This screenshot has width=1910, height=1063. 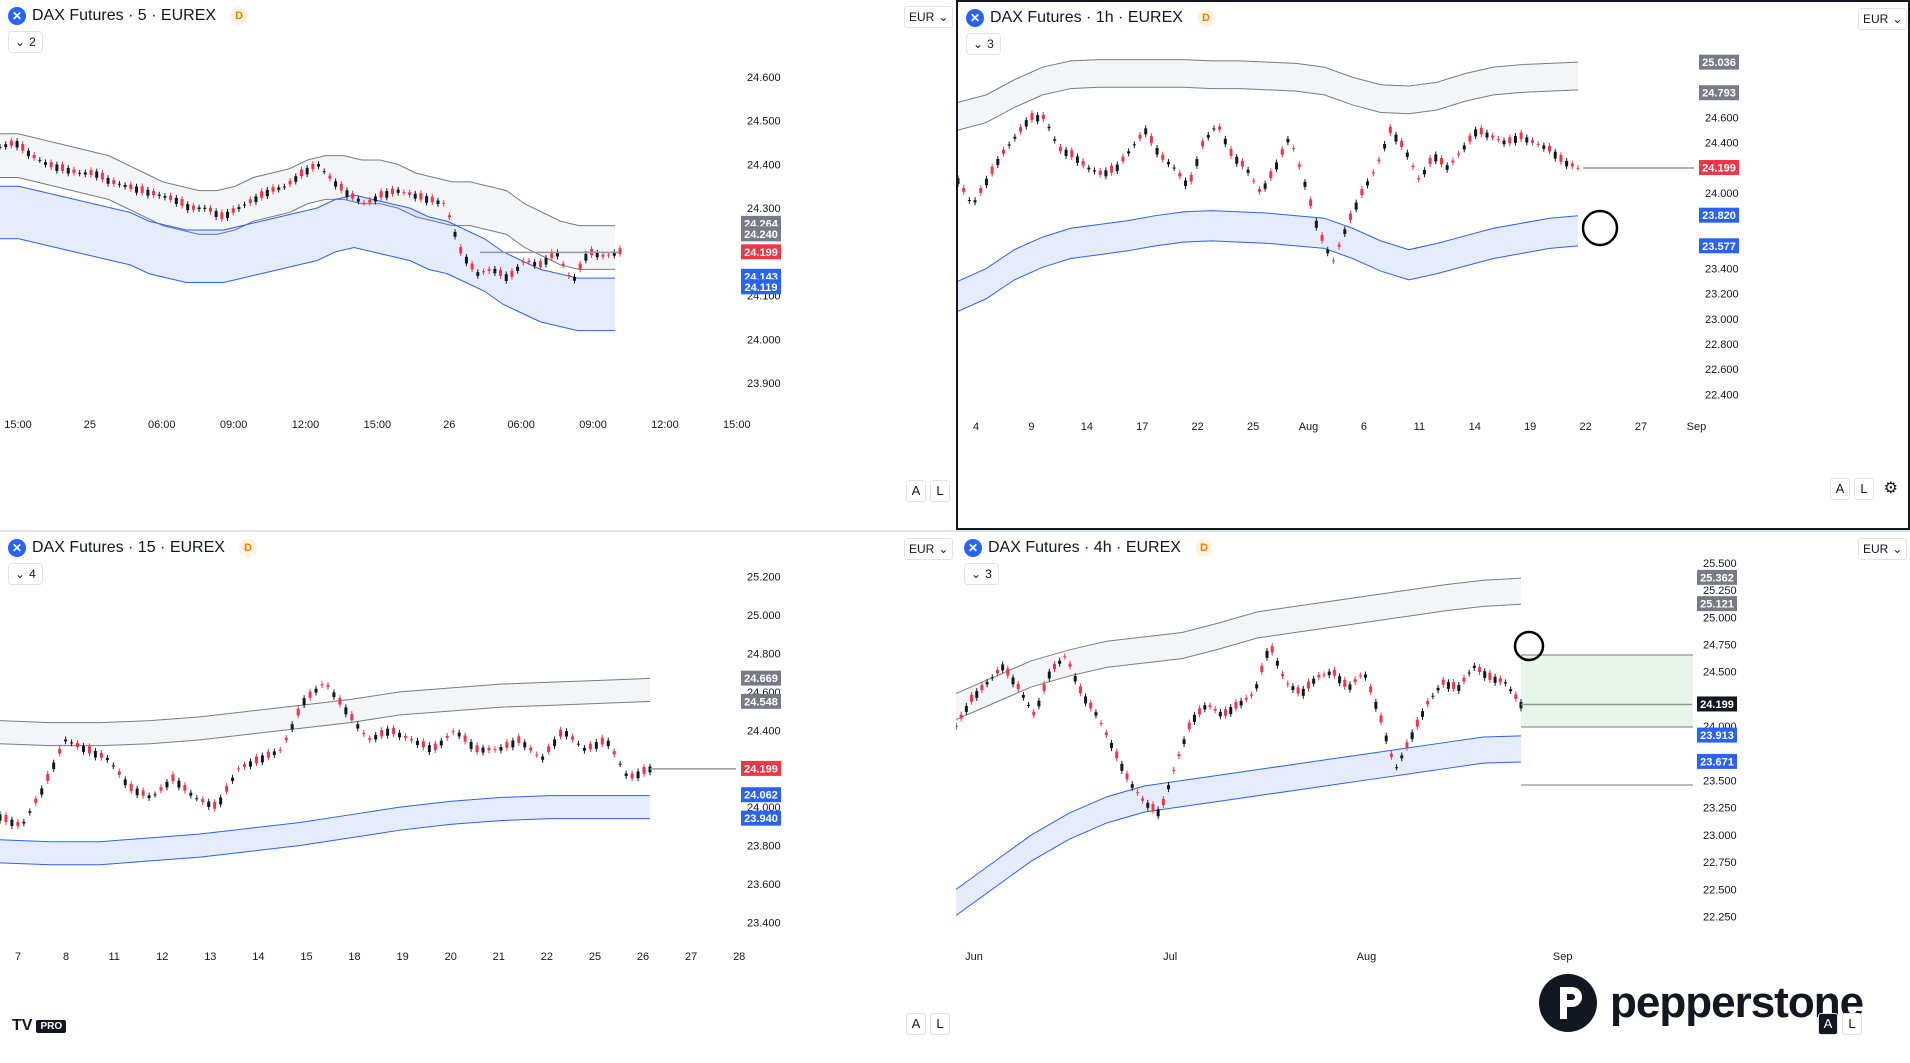 I want to click on symbol-legend: ✕ DAX Futures · 5 · EUREX D, so click(x=128, y=16).